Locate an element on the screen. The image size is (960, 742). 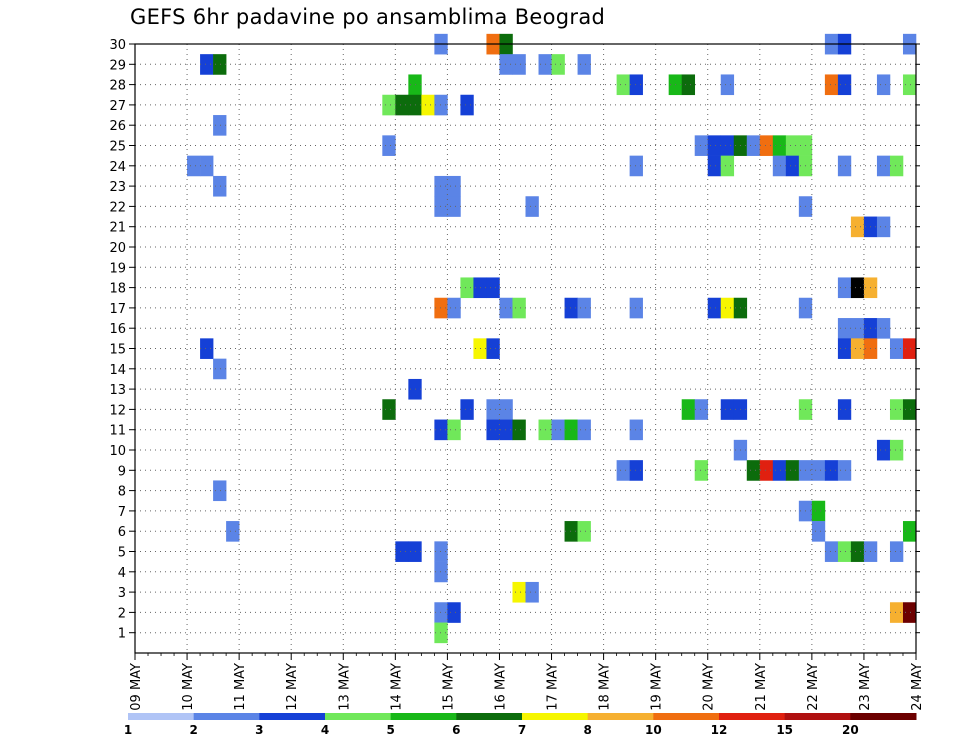
x-tick-label: 15 MAY is located at coordinates (448, 687).